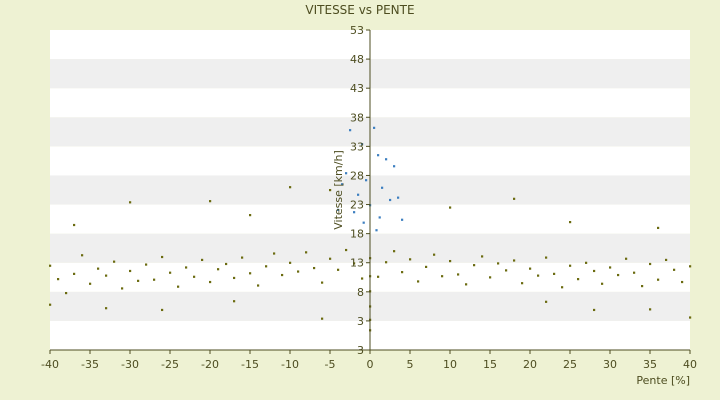 This screenshot has width=720, height=400. What do you see at coordinates (250, 364) in the screenshot?
I see `x-tick-label: -15` at bounding box center [250, 364].